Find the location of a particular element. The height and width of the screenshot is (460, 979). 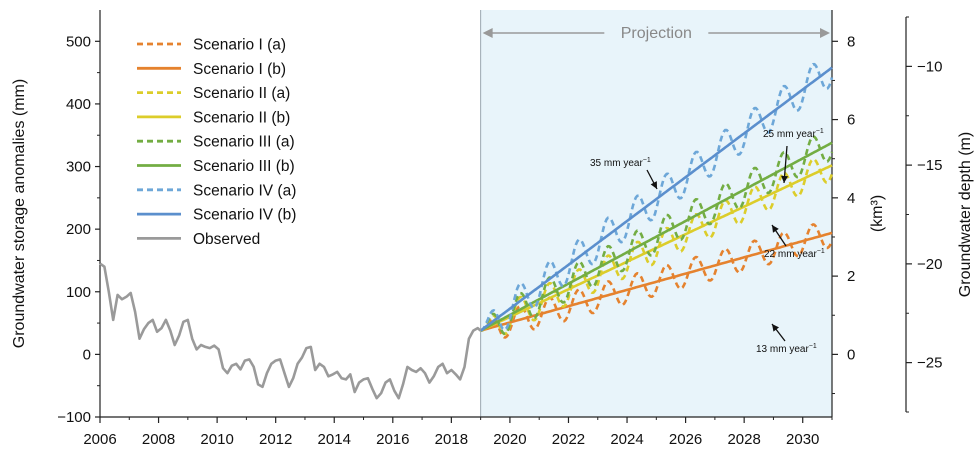

middle-tick-label: 4 is located at coordinates (851, 198).